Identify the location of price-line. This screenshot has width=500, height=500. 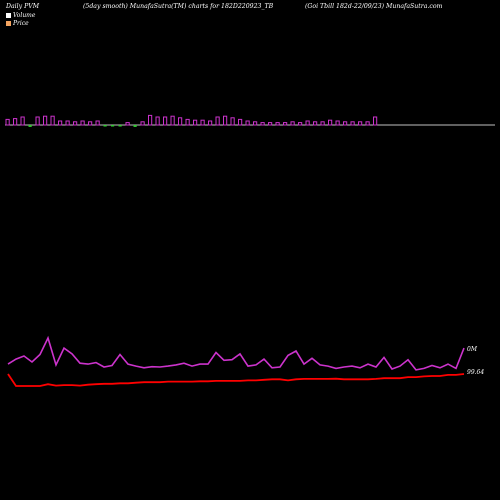
(236, 380).